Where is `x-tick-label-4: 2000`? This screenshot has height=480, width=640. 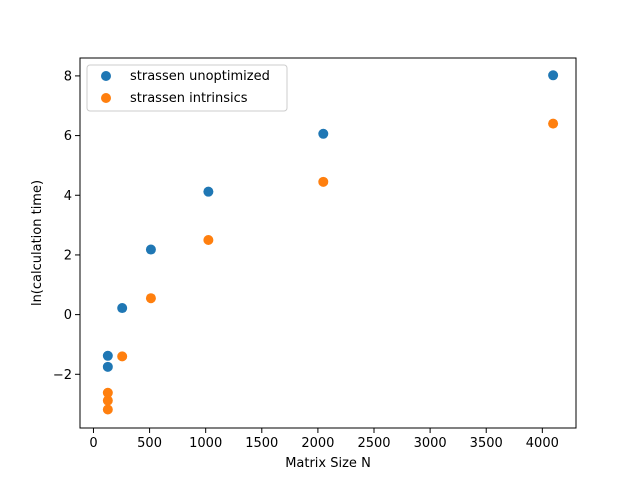 x-tick-label-4: 2000 is located at coordinates (317, 443).